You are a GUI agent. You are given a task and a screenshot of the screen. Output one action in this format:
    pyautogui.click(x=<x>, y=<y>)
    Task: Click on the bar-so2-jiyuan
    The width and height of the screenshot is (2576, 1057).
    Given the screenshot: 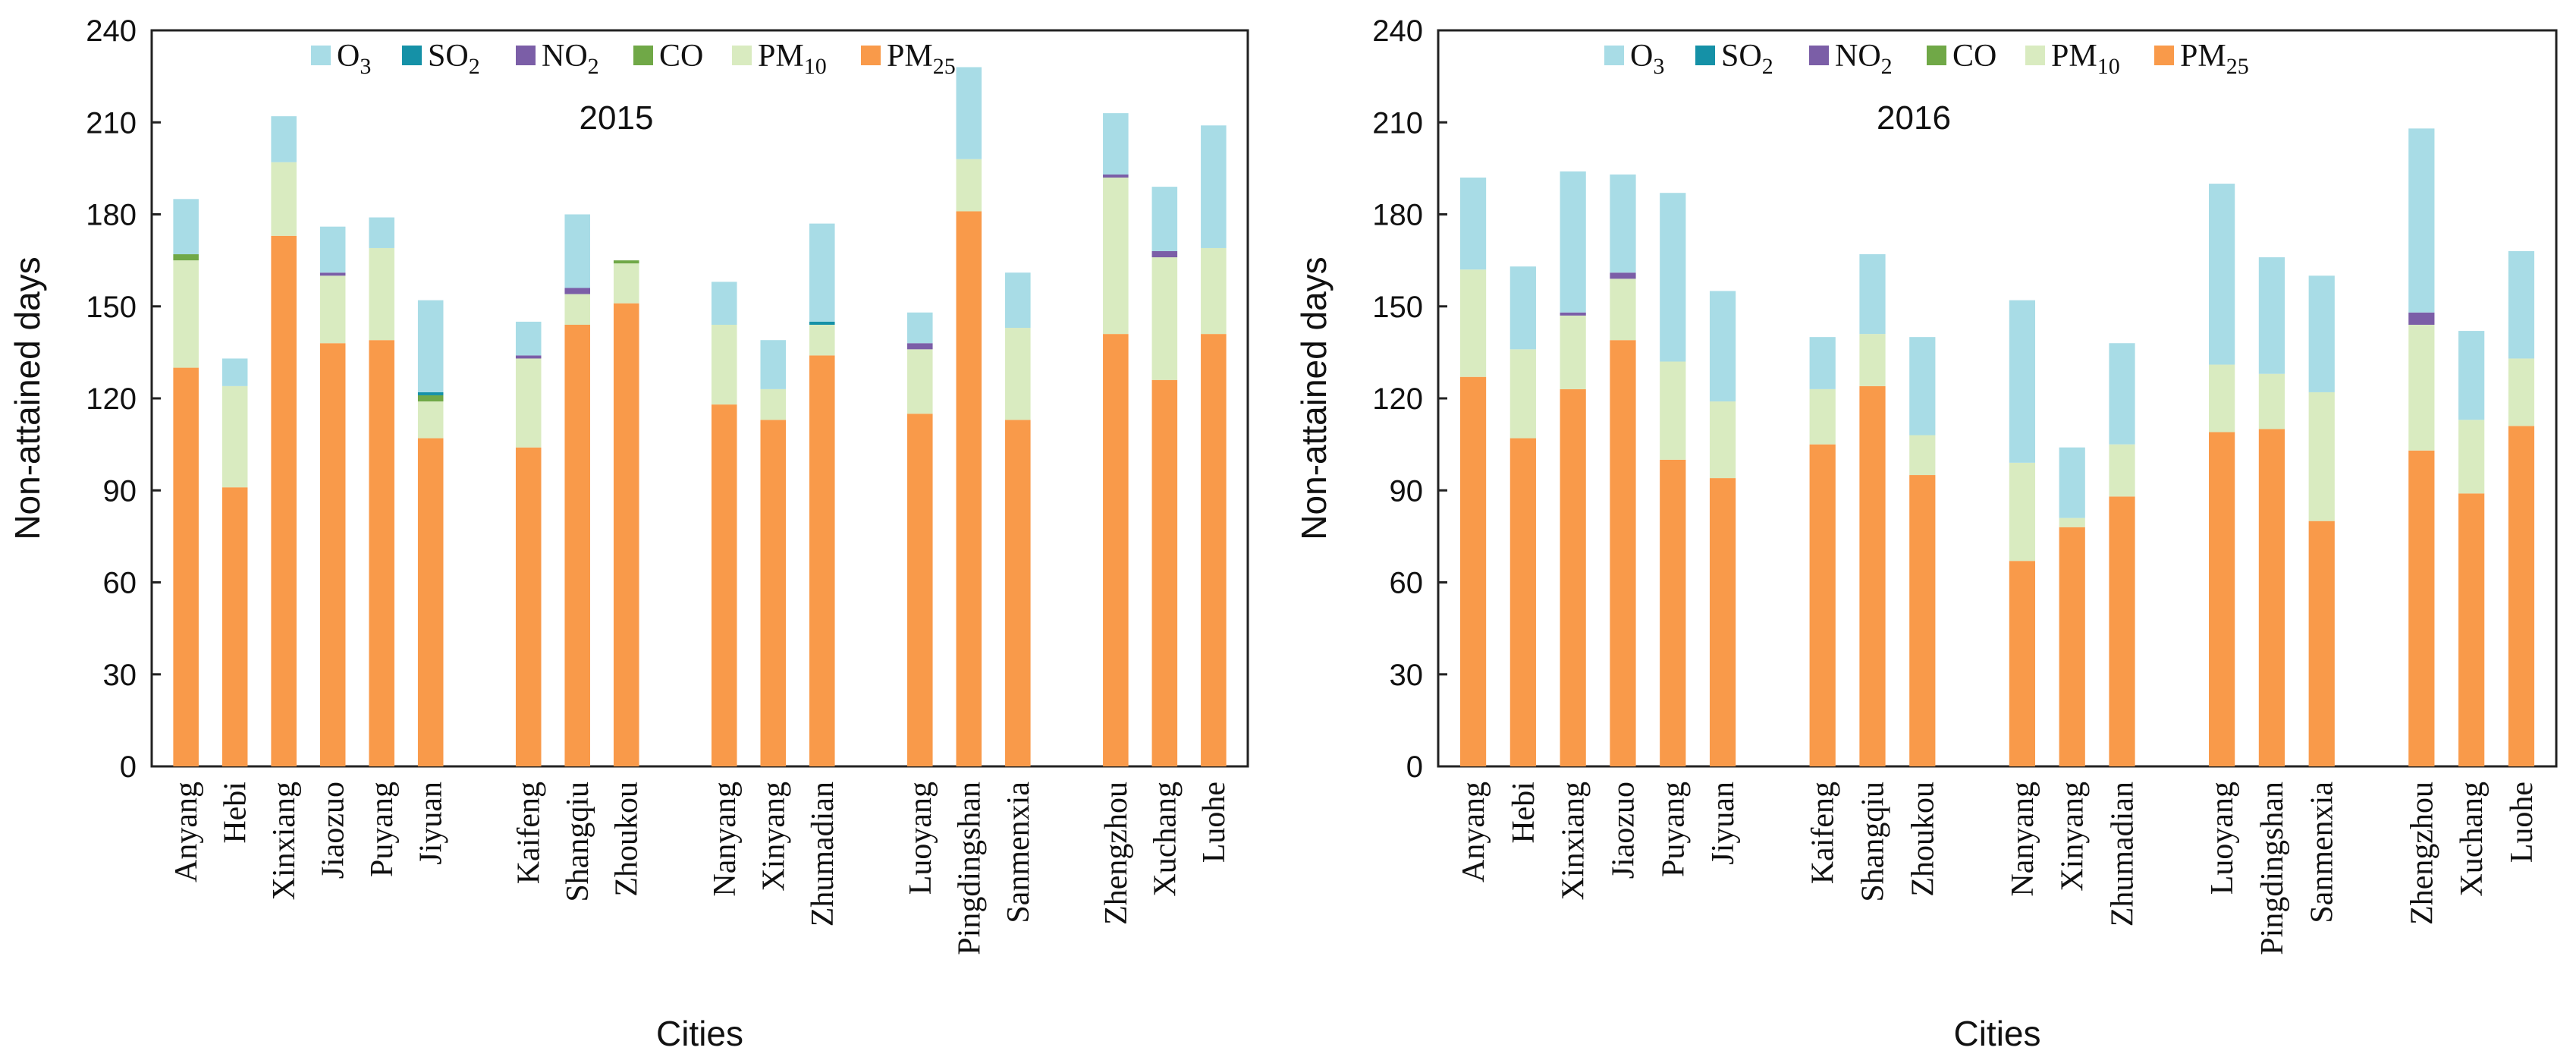 What is the action you would take?
    pyautogui.click(x=430, y=394)
    